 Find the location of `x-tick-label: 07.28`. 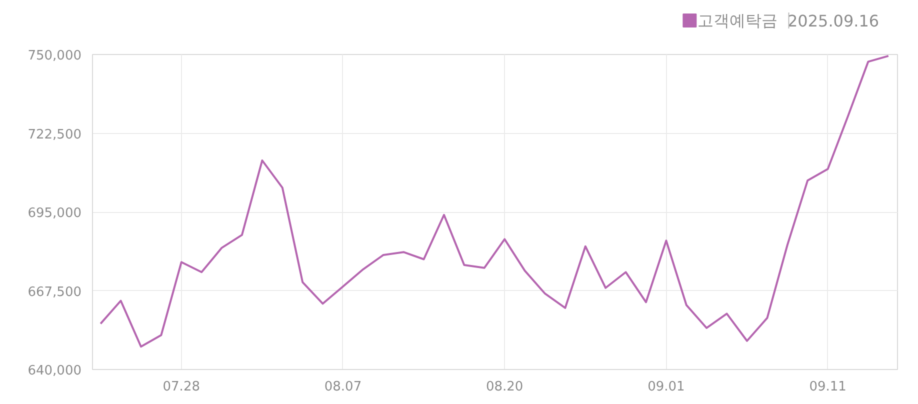

x-tick-label: 07.28 is located at coordinates (181, 387).